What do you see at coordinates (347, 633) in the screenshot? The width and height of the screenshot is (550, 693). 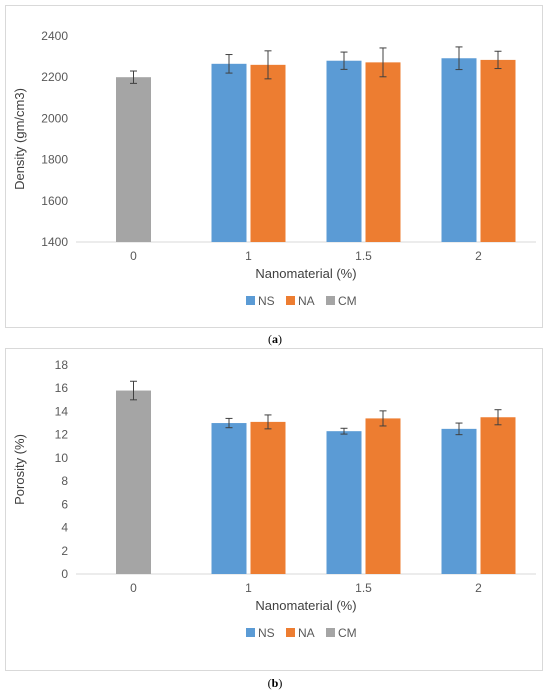 I see `chart-1-legend-label-cm: CM` at bounding box center [347, 633].